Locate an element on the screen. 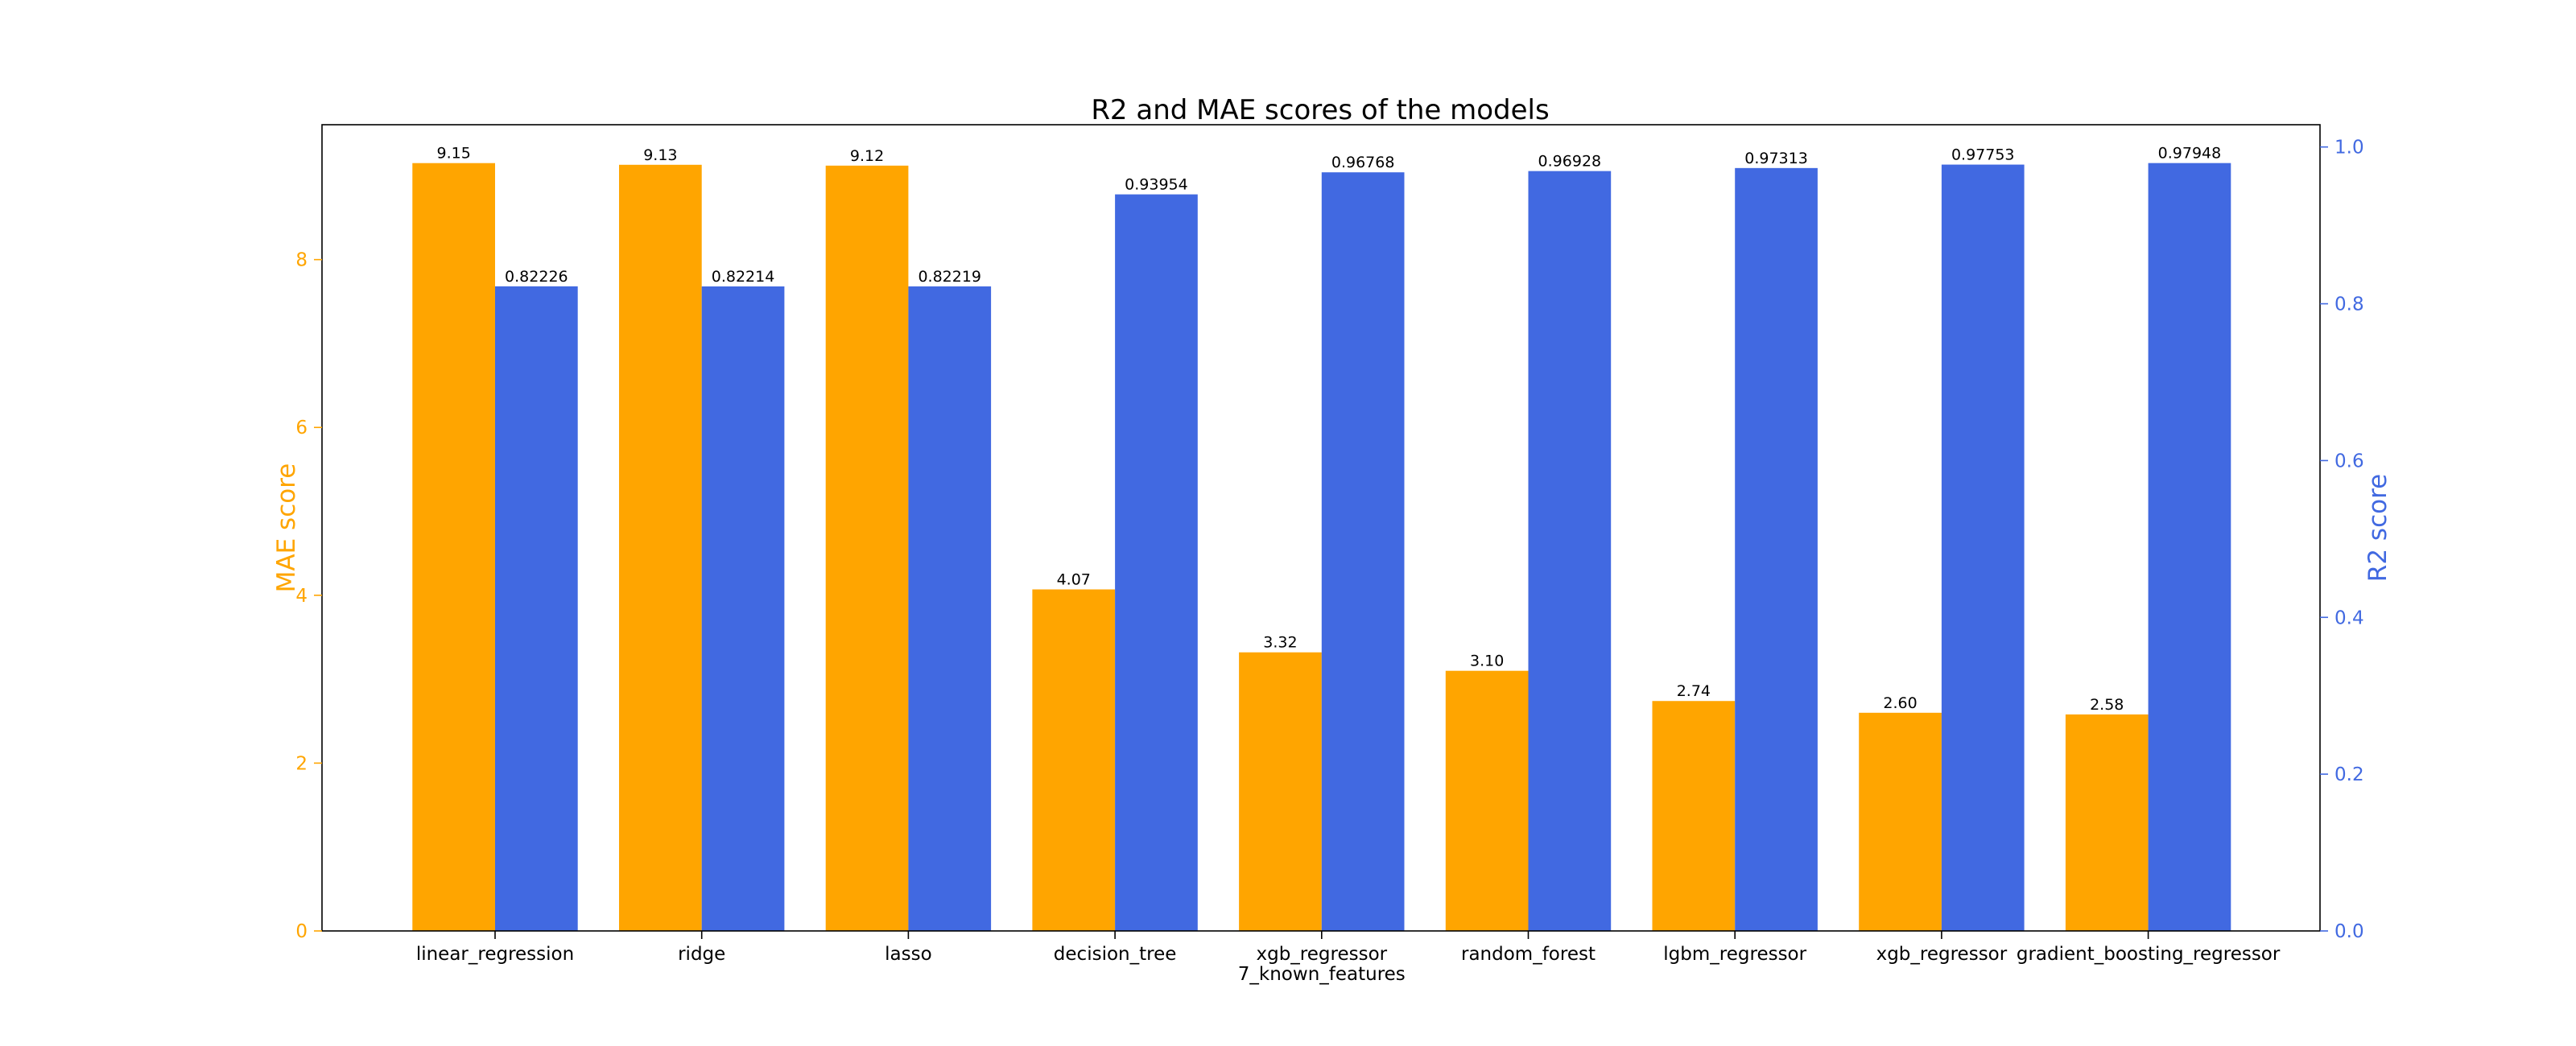  left-axis-label: MAE score is located at coordinates (286, 528).